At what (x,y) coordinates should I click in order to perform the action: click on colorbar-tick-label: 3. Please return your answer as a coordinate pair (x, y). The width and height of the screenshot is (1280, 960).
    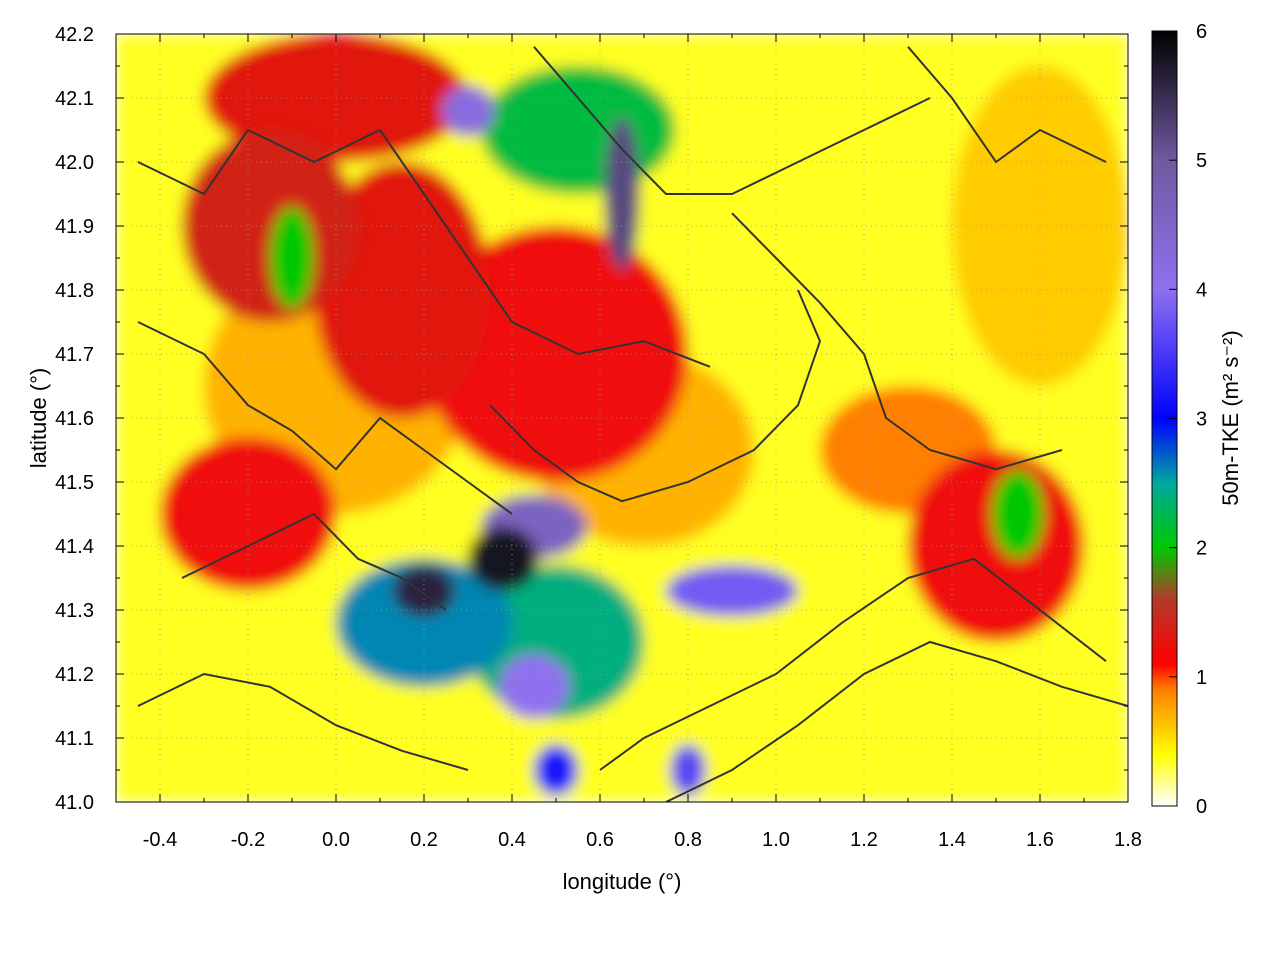
    Looking at the image, I should click on (1201, 420).